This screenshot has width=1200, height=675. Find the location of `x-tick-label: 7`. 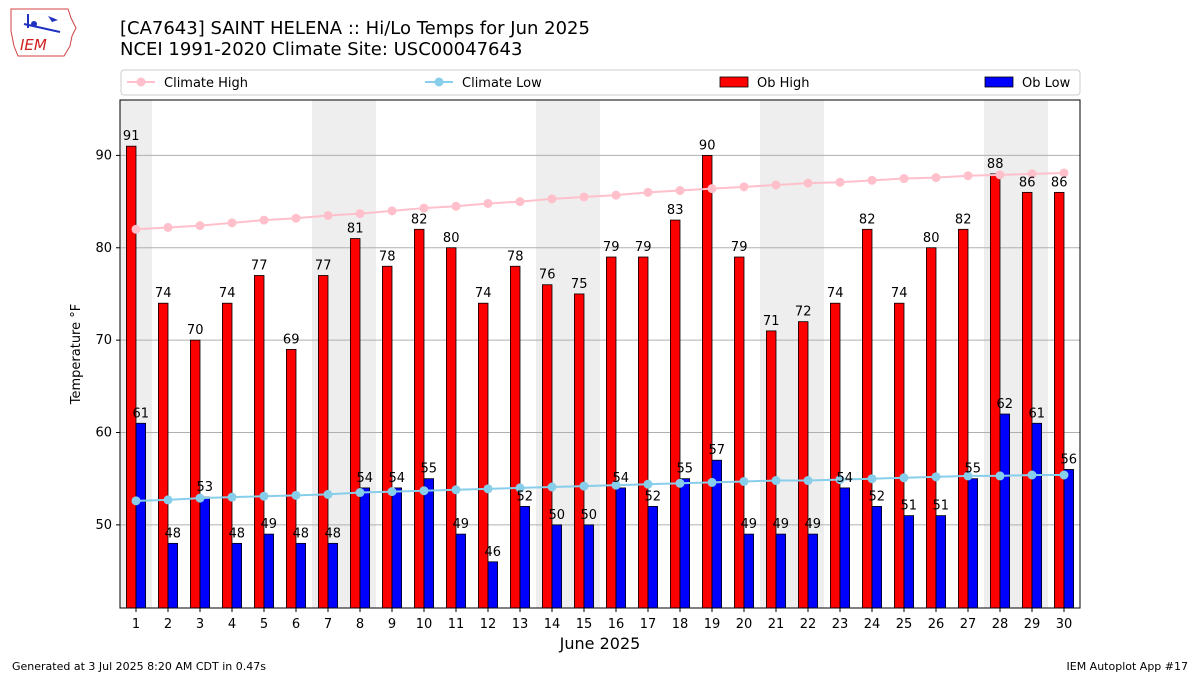

x-tick-label: 7 is located at coordinates (328, 624).